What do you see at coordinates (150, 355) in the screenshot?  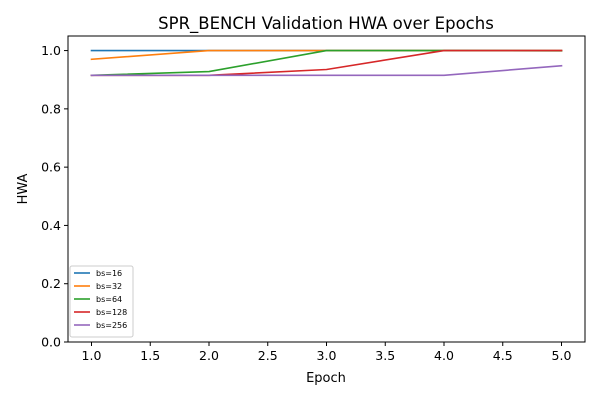 I see `x-tick-label: 1.5` at bounding box center [150, 355].